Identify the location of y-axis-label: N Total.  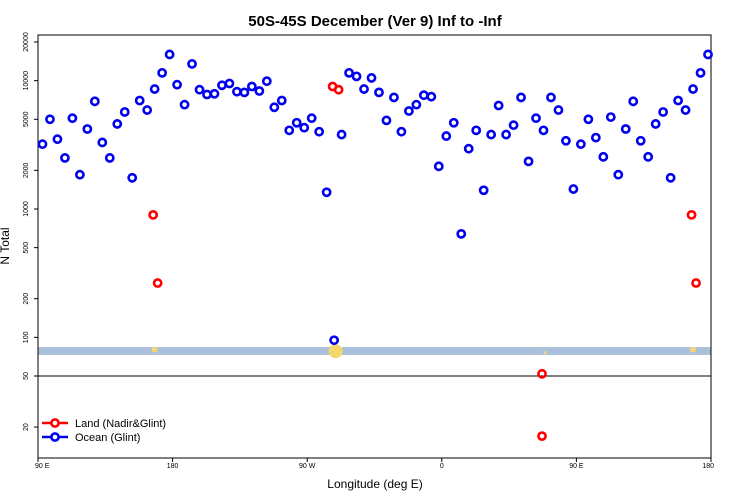
(6, 245).